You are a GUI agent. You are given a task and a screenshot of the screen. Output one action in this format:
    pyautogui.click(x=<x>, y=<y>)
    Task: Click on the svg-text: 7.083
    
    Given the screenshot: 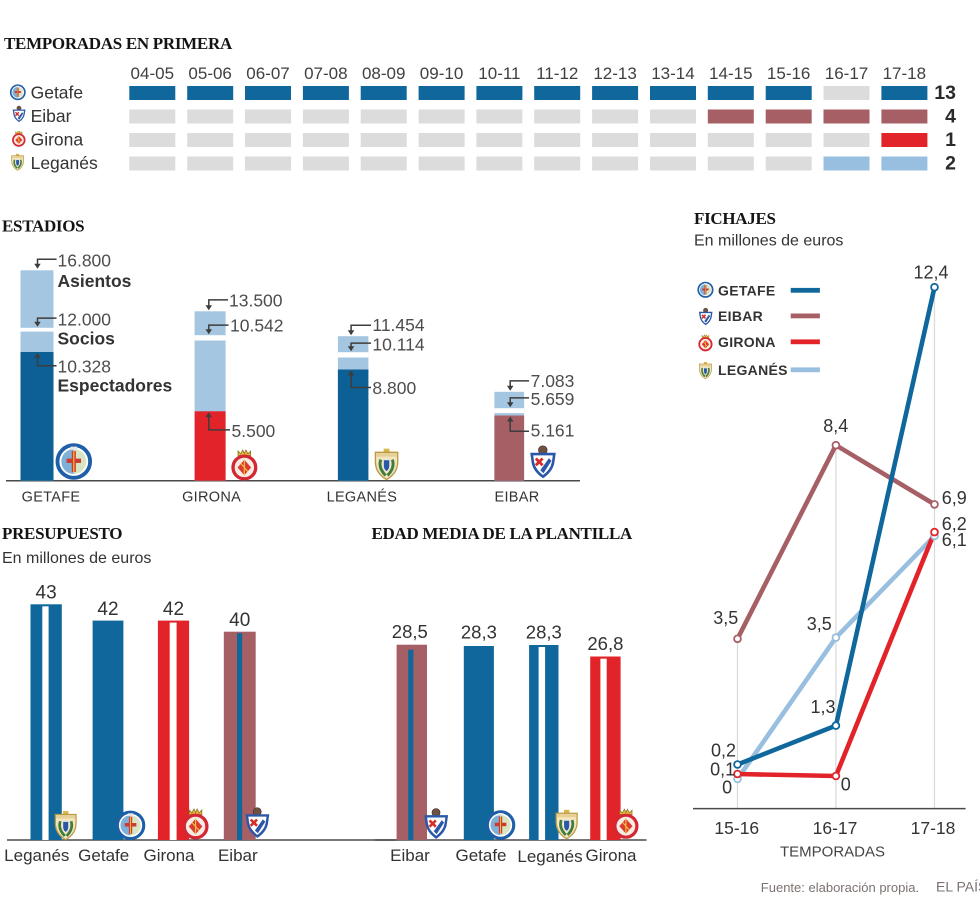 What is the action you would take?
    pyautogui.click(x=553, y=381)
    